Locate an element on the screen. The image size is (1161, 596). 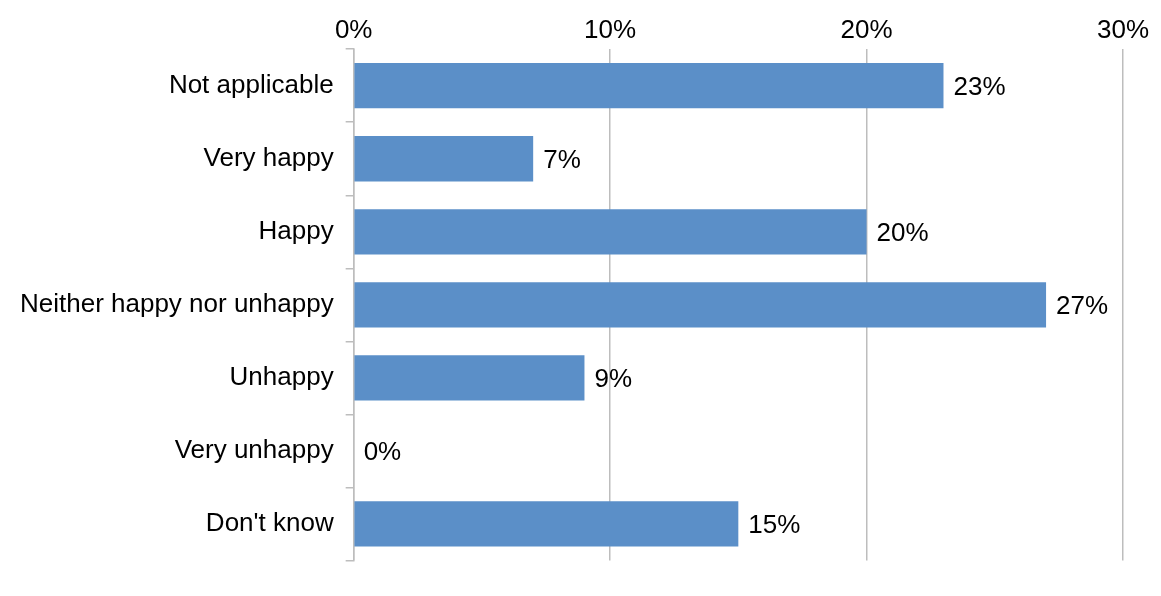
x-tick-label: 20% is located at coordinates (866, 28).